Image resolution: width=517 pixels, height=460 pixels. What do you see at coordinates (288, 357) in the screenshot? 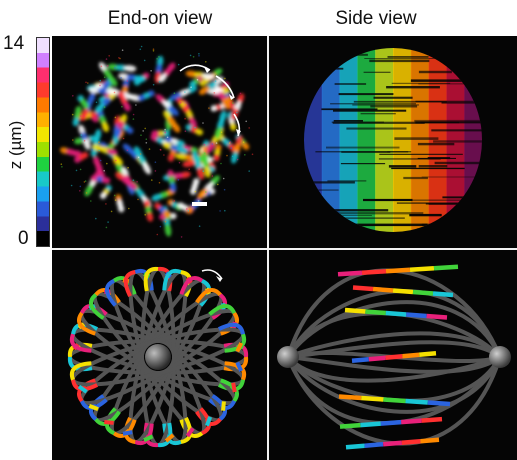
I see `left-centrosome-sphere` at bounding box center [288, 357].